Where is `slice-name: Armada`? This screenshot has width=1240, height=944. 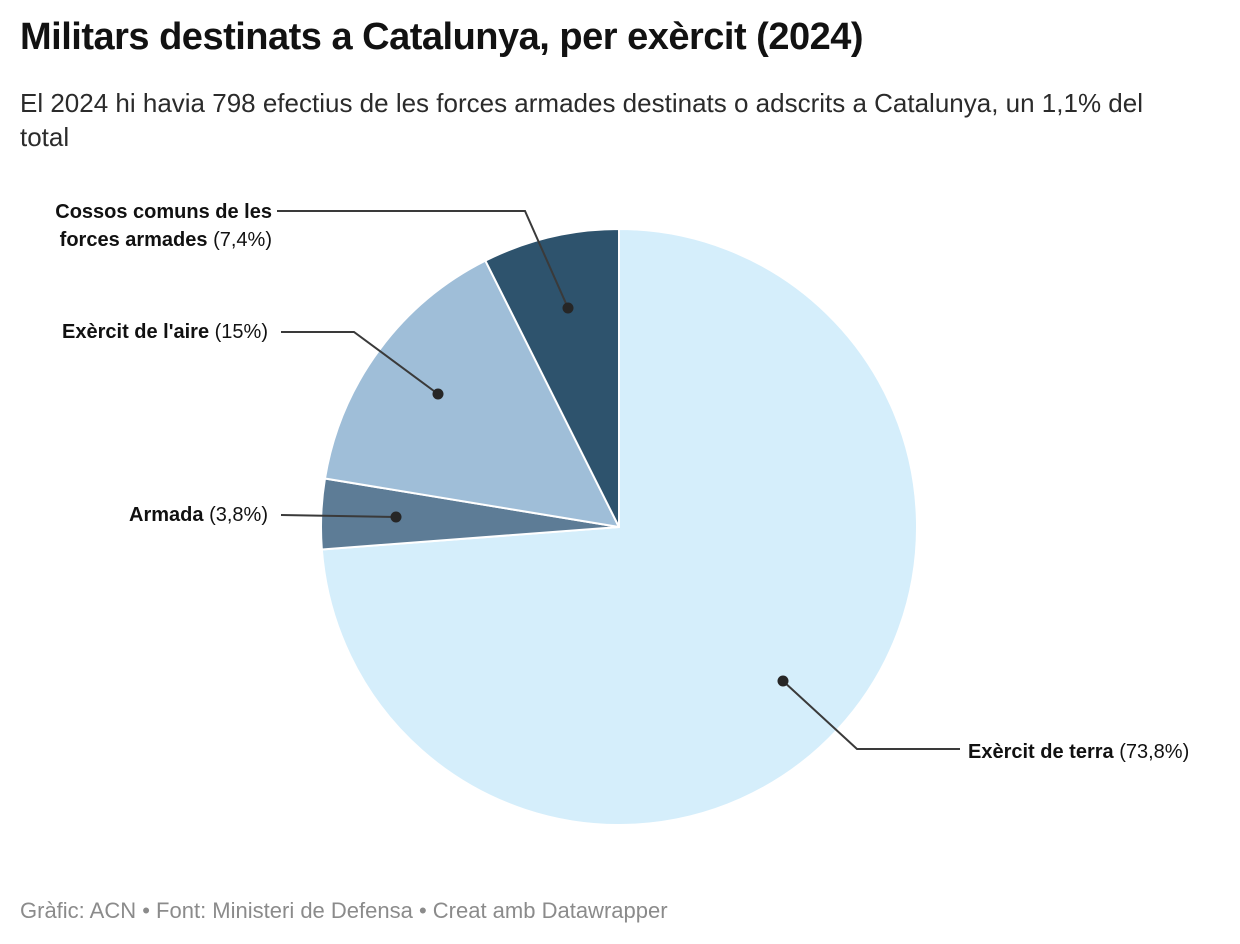 slice-name: Armada is located at coordinates (166, 515).